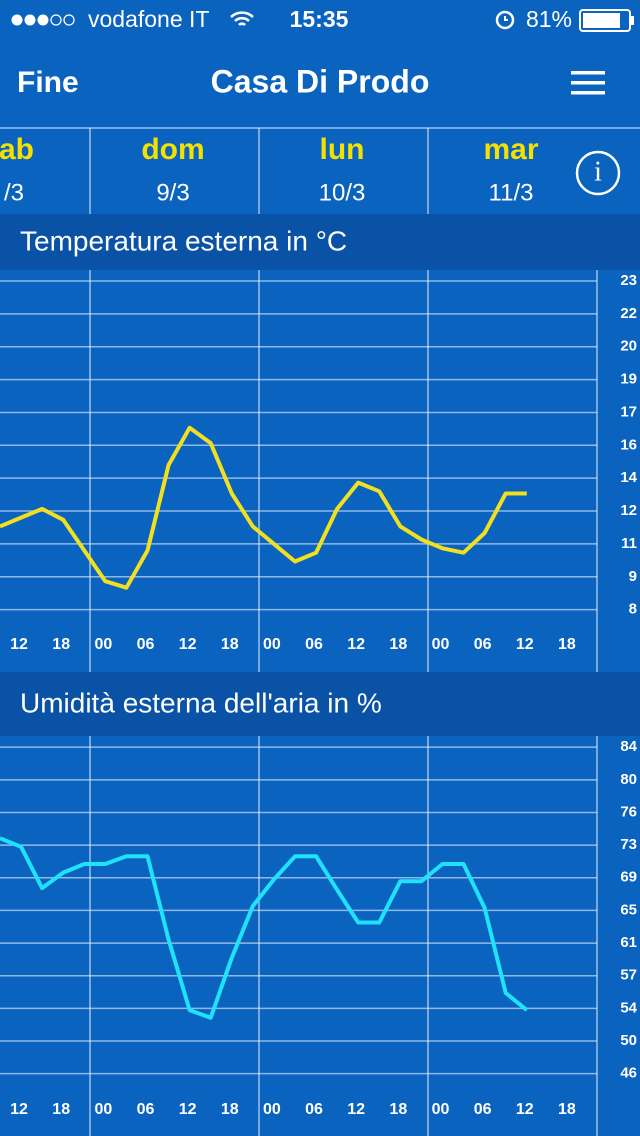 The height and width of the screenshot is (1136, 640). What do you see at coordinates (201, 702) in the screenshot?
I see `chart-title: Umidità esterna dell'aria in %` at bounding box center [201, 702].